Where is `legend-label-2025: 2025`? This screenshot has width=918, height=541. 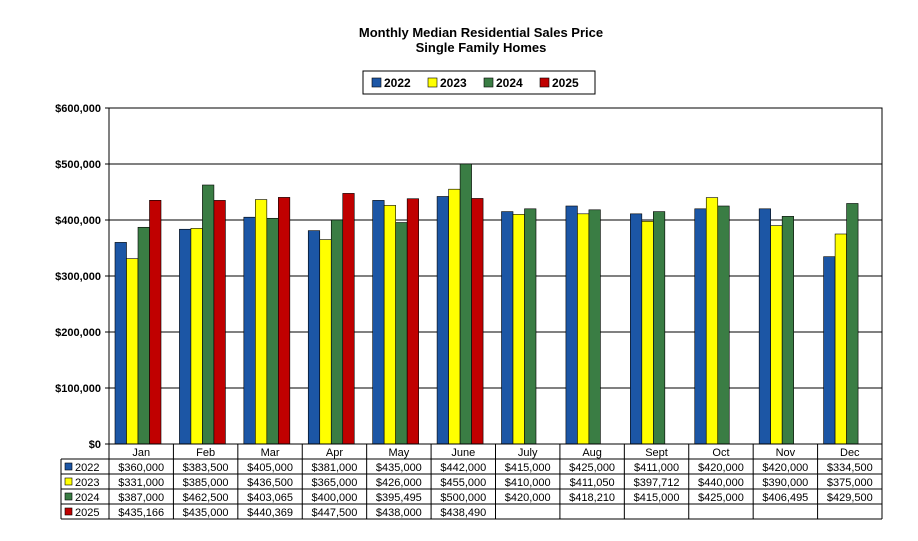 legend-label-2025: 2025 is located at coordinates (565, 83).